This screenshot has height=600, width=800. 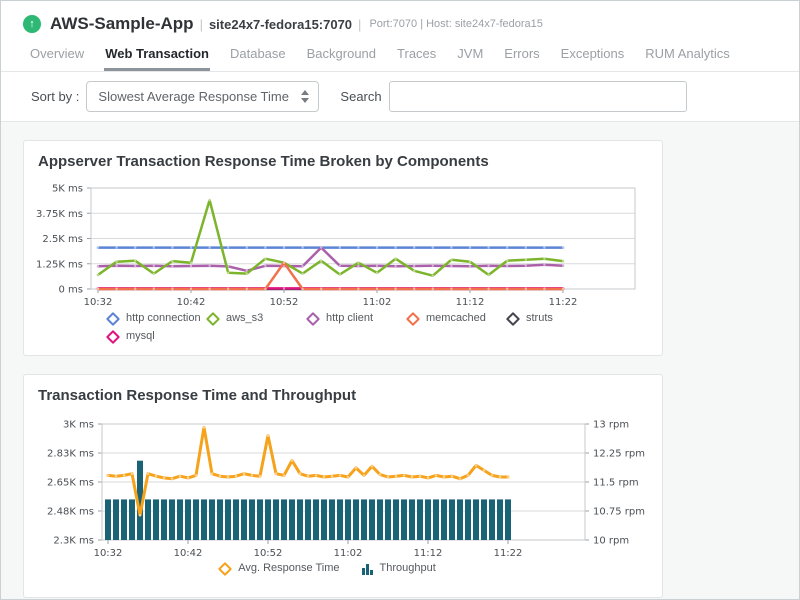 What do you see at coordinates (55, 96) in the screenshot?
I see `sort-by-label: Sort by :` at bounding box center [55, 96].